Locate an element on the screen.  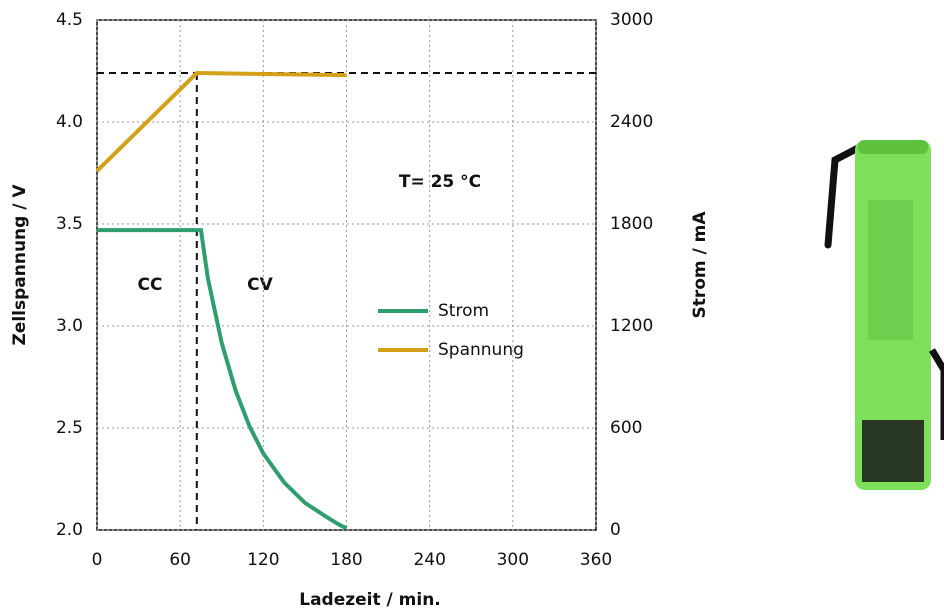
x-tick-label: 300 is located at coordinates (513, 560).